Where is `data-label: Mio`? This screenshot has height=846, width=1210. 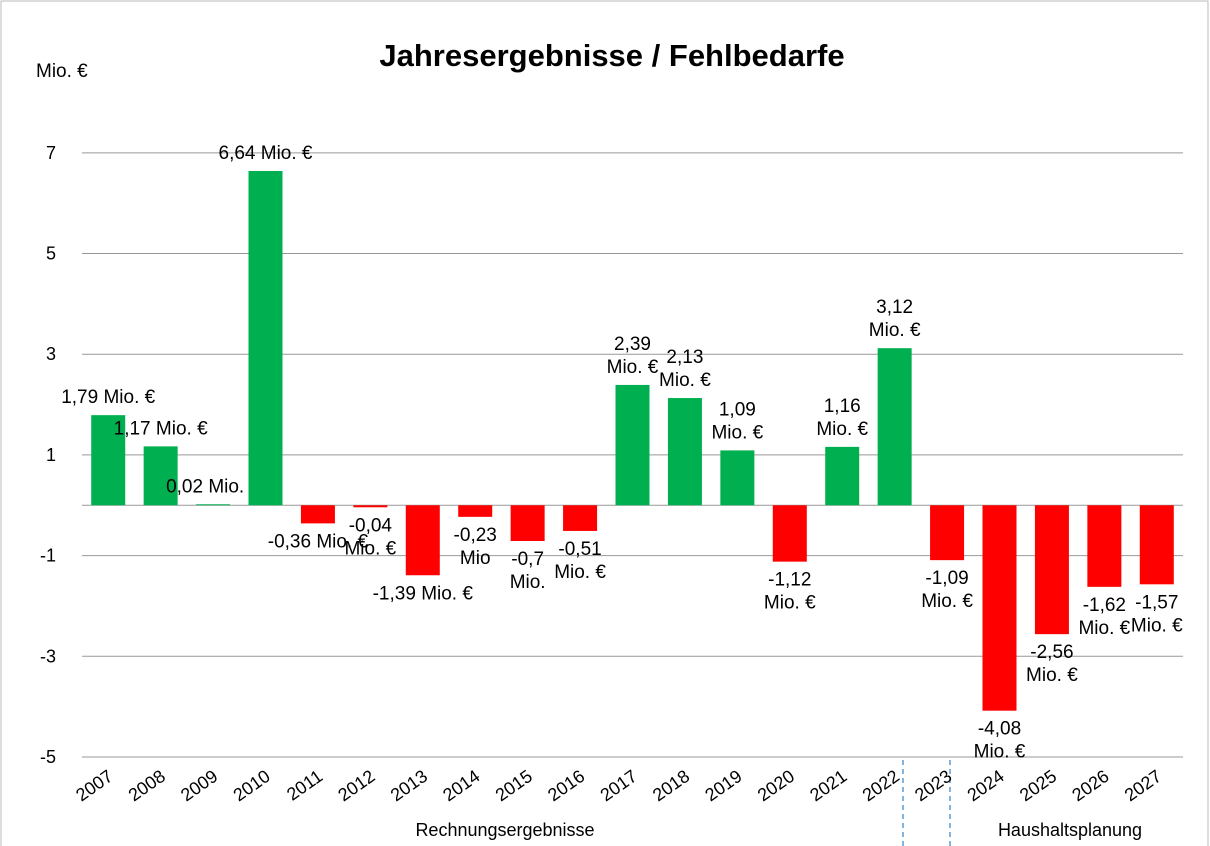
data-label: Mio is located at coordinates (475, 558).